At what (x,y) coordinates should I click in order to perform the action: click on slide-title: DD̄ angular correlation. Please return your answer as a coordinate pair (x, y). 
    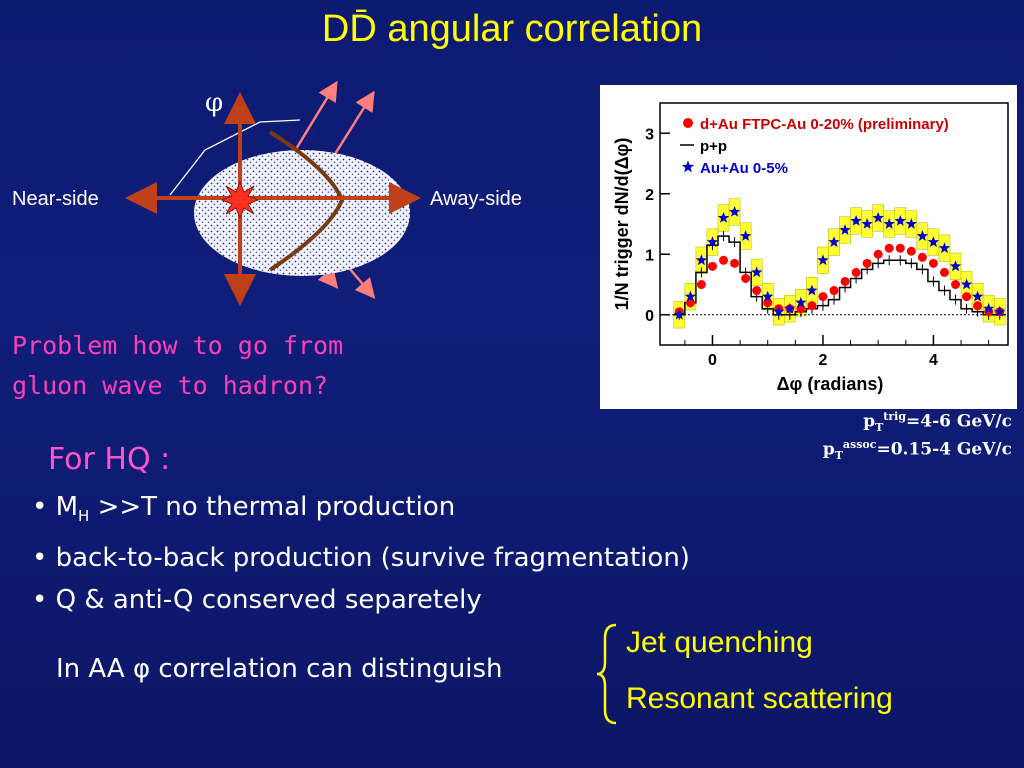
    Looking at the image, I should click on (512, 29).